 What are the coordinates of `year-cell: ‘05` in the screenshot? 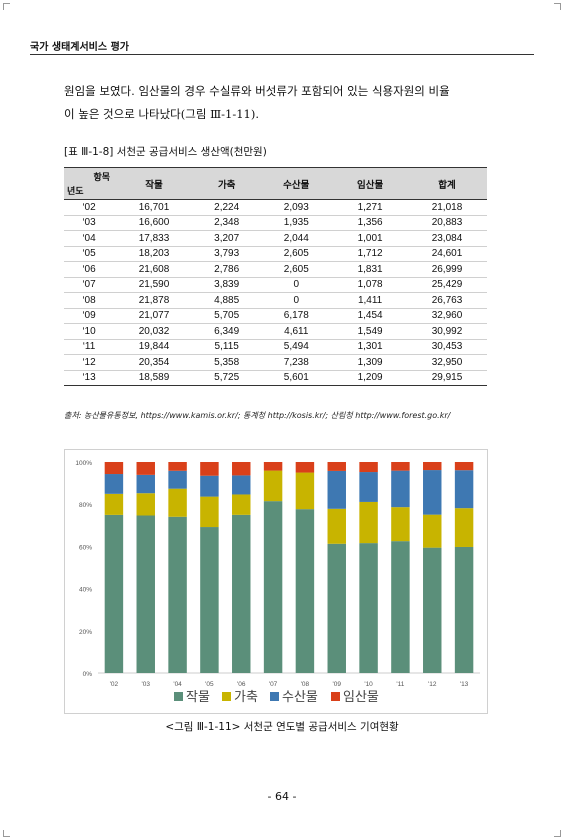 It's located at (89, 254).